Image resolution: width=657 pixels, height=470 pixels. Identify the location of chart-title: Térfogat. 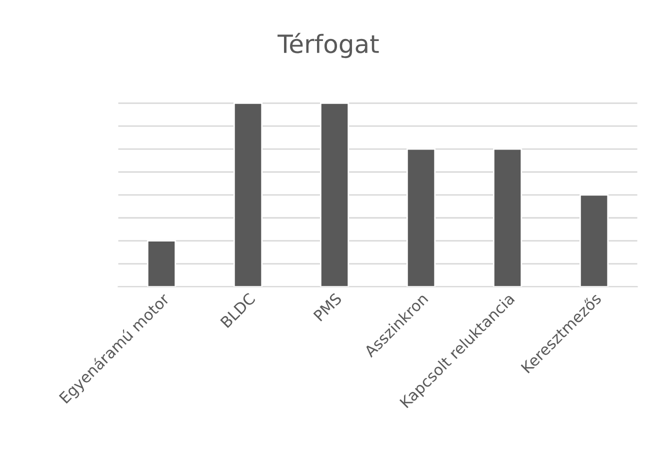
(328, 45).